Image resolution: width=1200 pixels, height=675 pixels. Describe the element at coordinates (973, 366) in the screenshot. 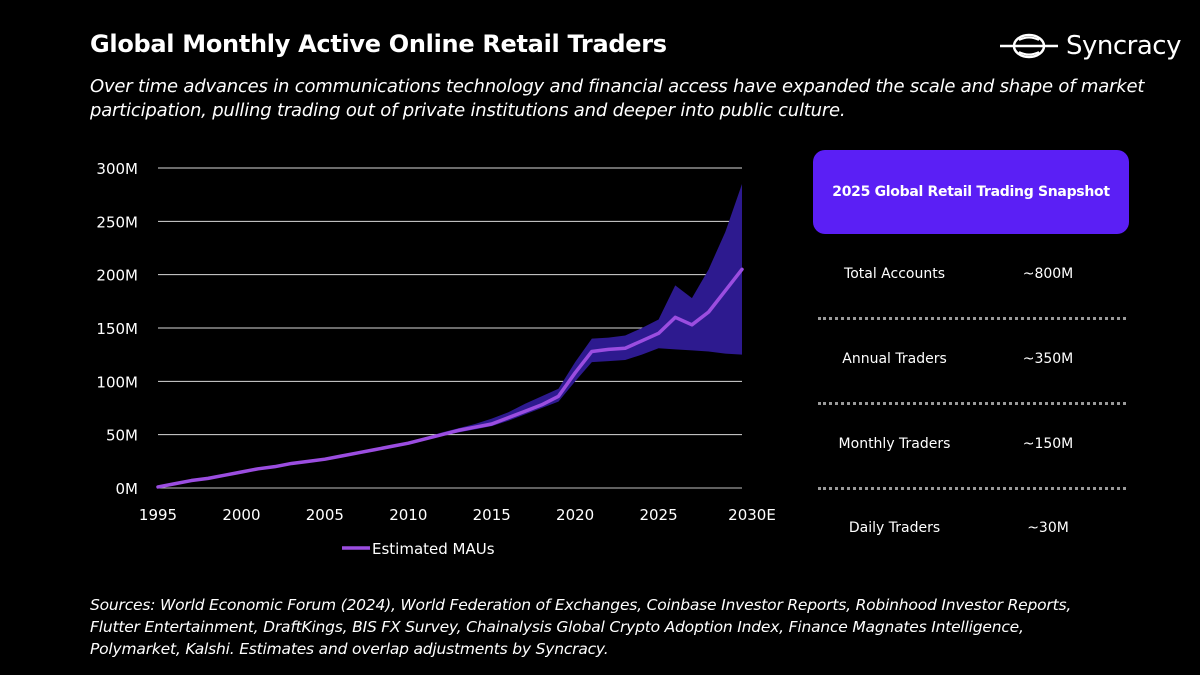

I see `stat-row-annual-traders: Annual Traders ~350M` at that location.